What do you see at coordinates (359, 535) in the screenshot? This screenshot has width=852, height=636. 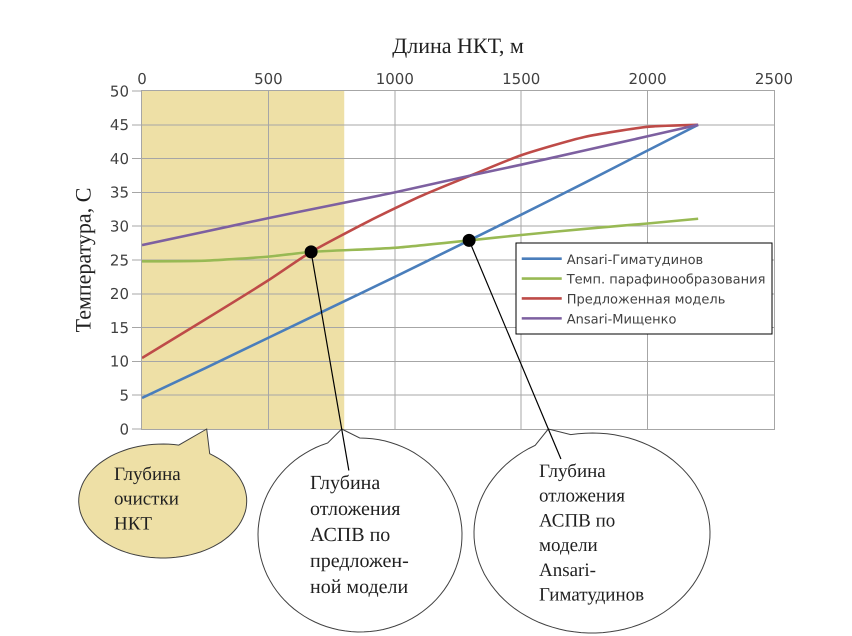 I see `annotation: Глубина отложения АСПВ по предложен- ной модели` at bounding box center [359, 535].